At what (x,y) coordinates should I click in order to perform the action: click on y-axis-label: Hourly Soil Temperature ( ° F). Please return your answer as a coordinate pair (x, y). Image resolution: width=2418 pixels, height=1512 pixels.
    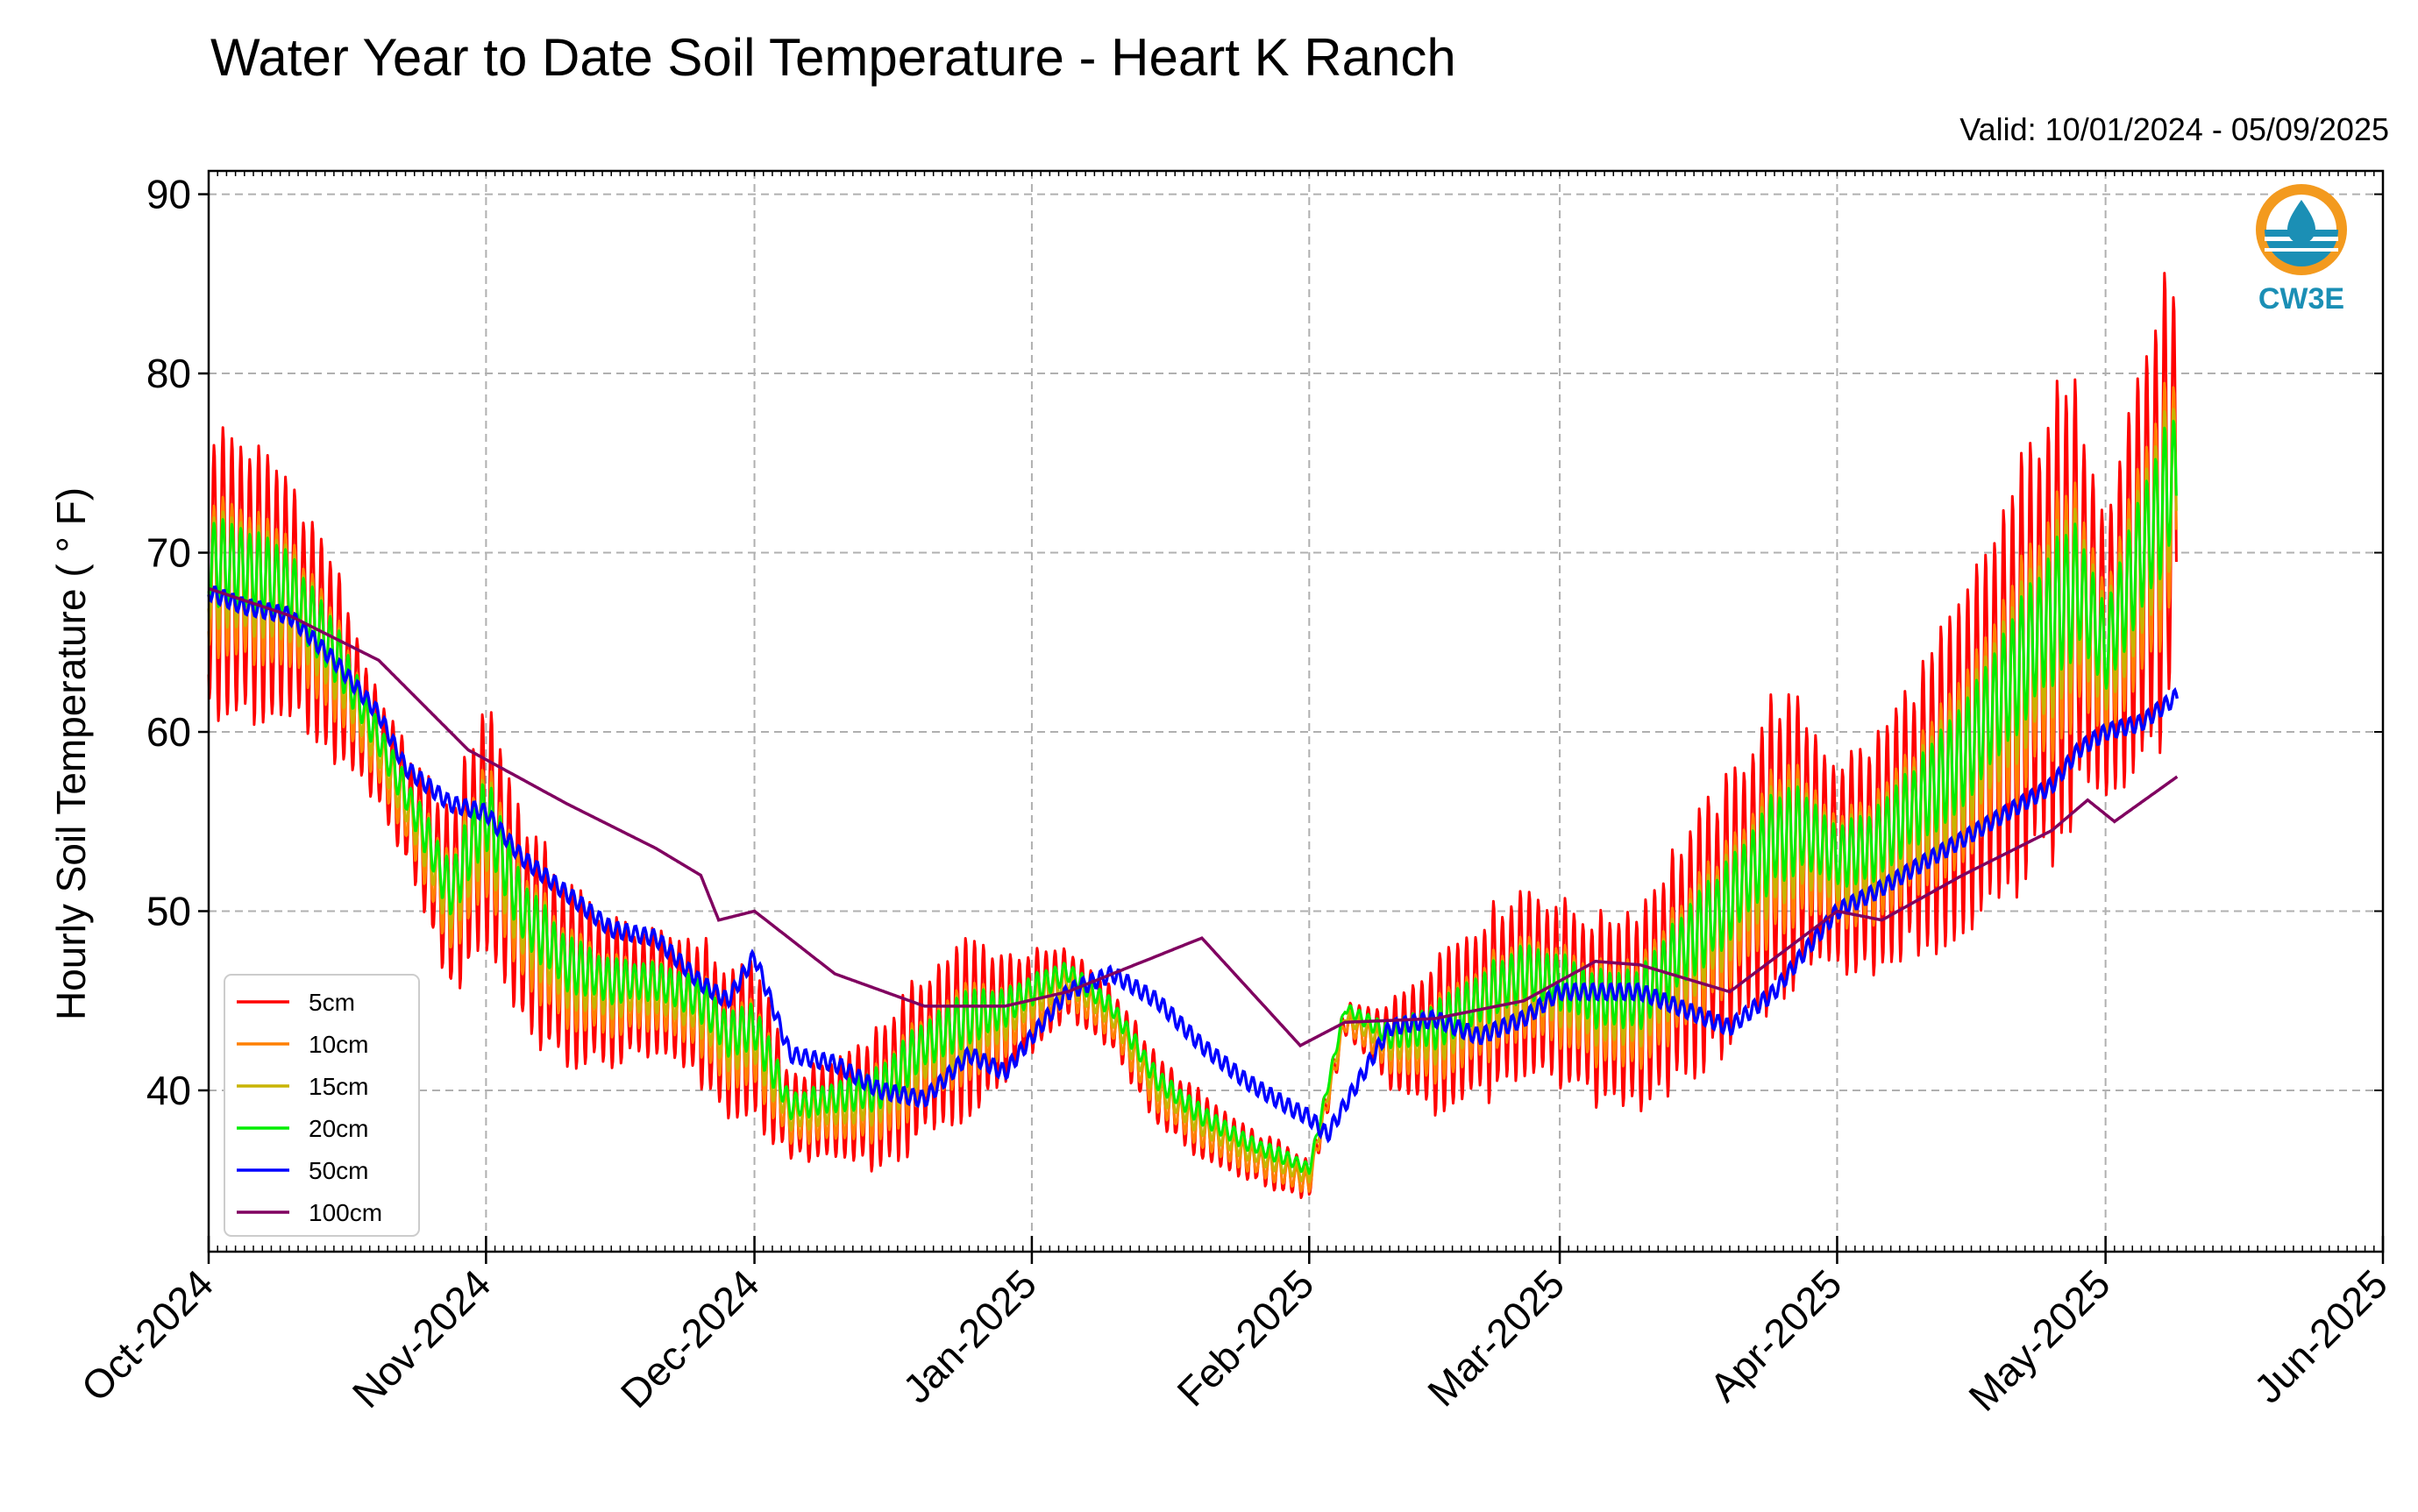
    Looking at the image, I should click on (71, 753).